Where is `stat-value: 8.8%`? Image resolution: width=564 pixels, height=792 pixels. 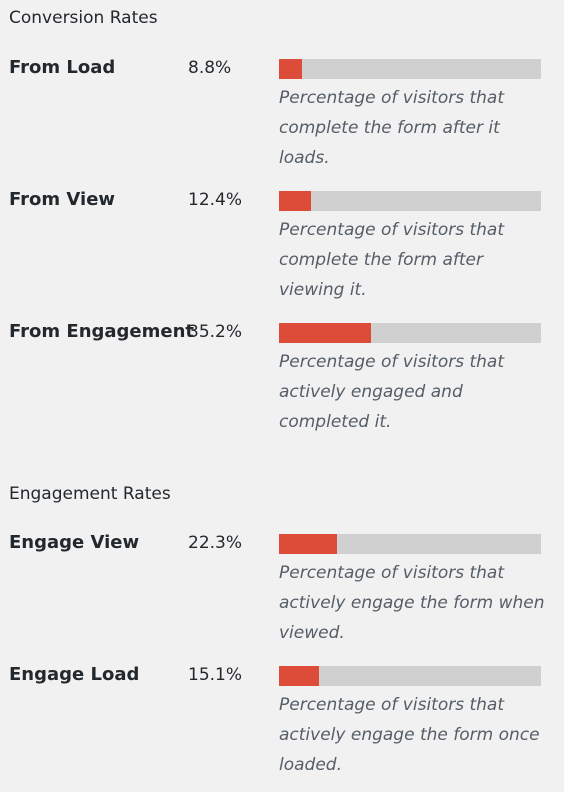 stat-value: 8.8% is located at coordinates (210, 68).